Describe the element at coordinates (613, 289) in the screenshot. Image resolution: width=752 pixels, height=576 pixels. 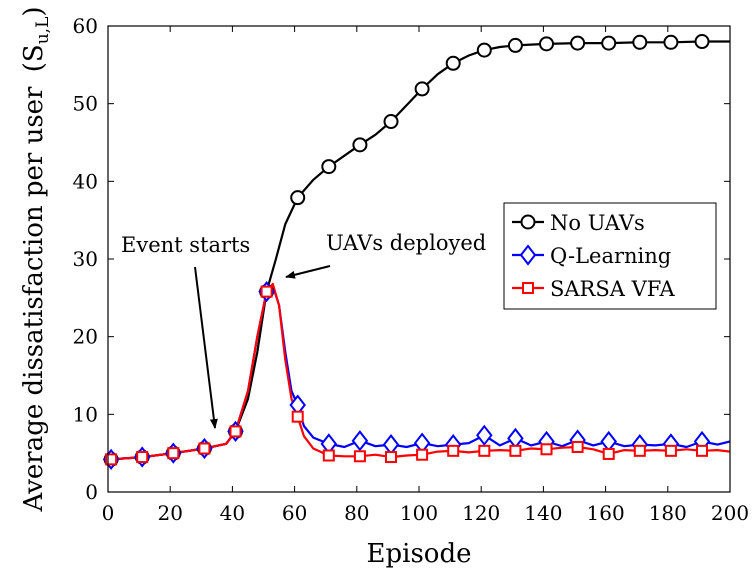
I see `legend-label-sarsa-vfa: SARSA VFA` at that location.